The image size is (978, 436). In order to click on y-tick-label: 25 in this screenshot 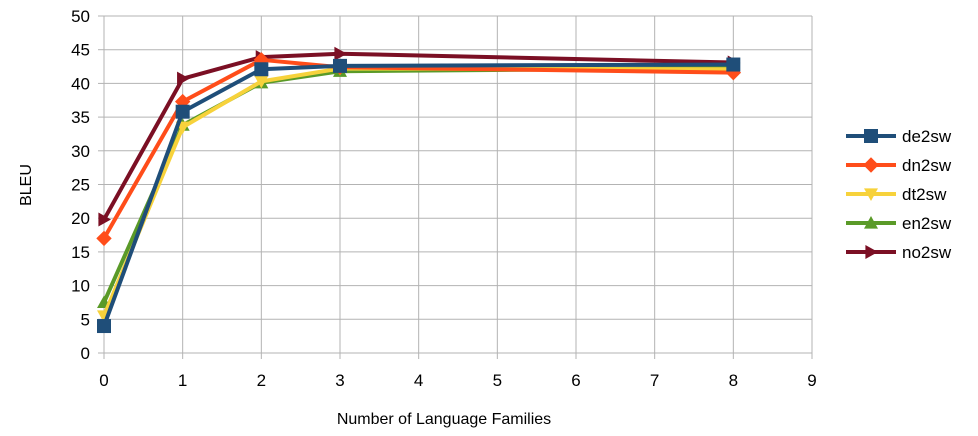, I will do `click(80, 185)`.